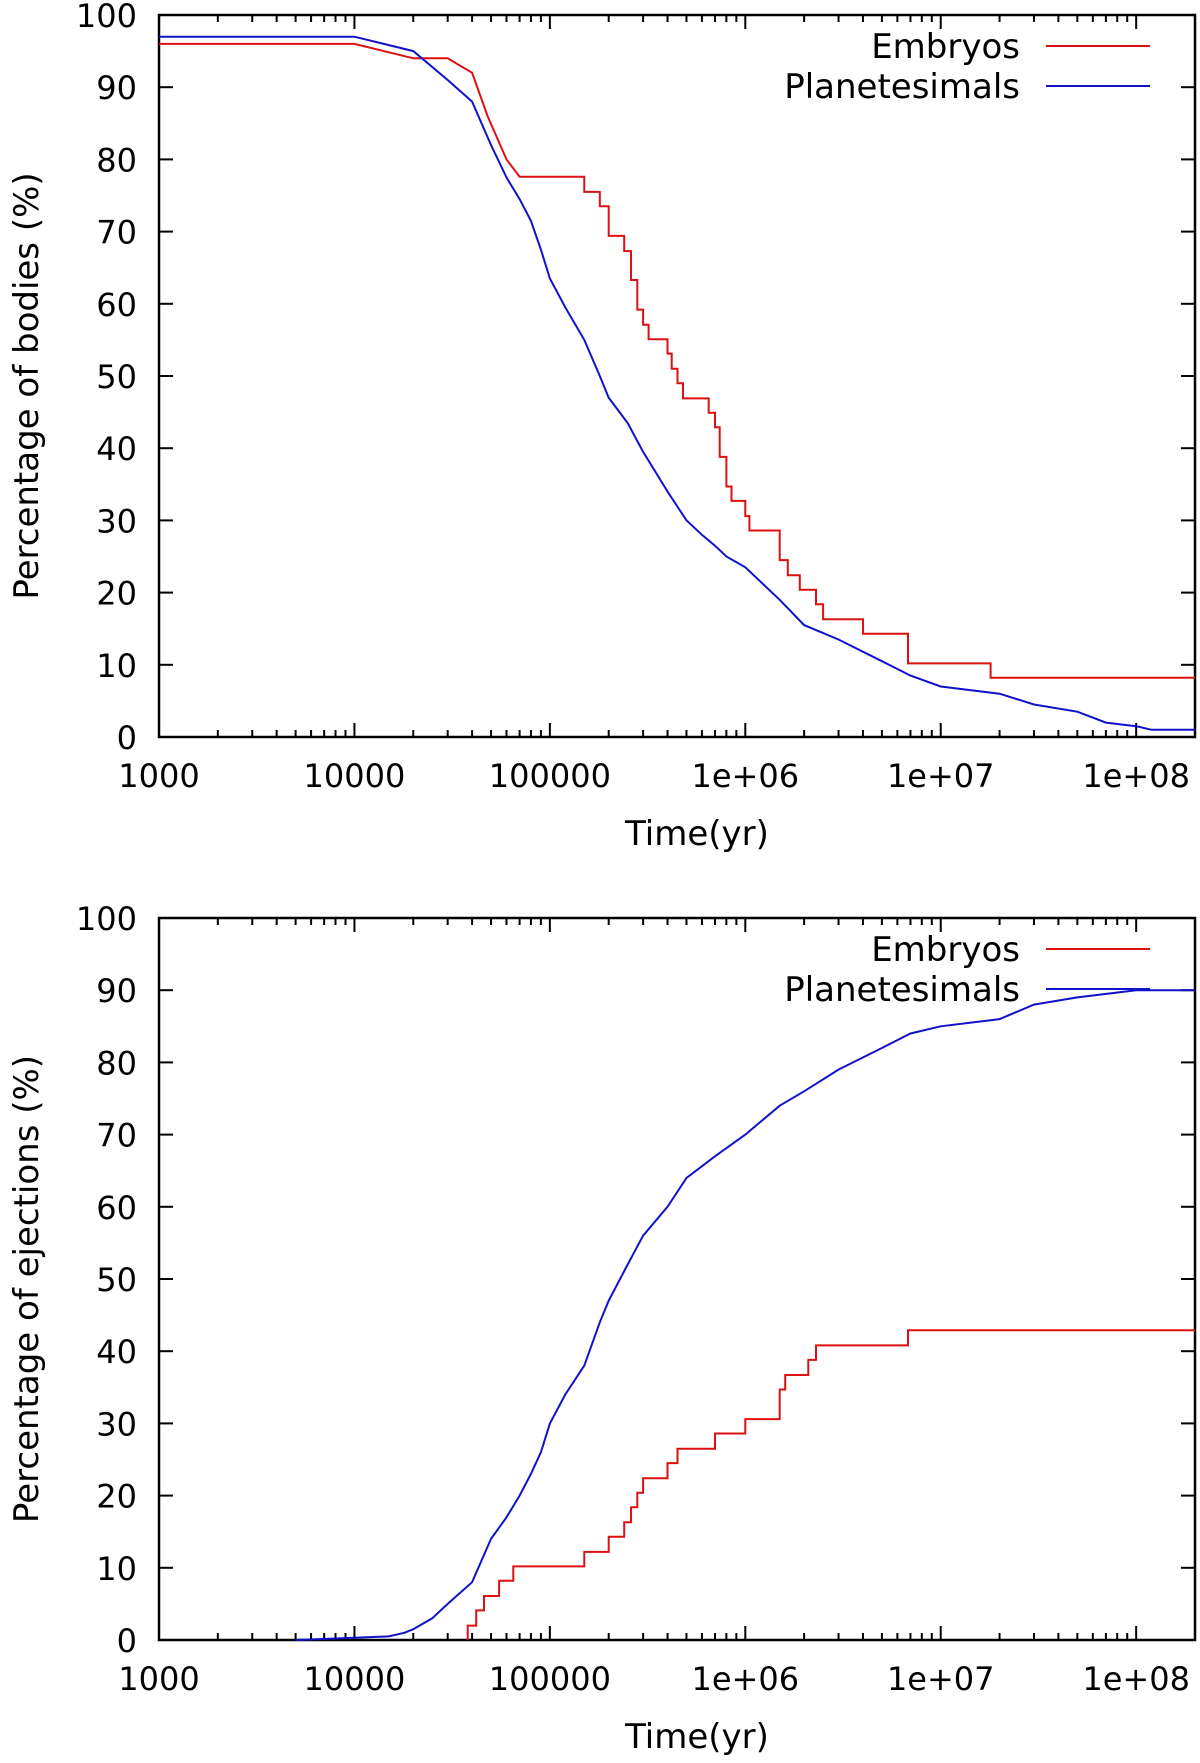 The image size is (1200, 1763). Describe the element at coordinates (830, 1484) in the screenshot. I see `series-line-embryos` at that location.